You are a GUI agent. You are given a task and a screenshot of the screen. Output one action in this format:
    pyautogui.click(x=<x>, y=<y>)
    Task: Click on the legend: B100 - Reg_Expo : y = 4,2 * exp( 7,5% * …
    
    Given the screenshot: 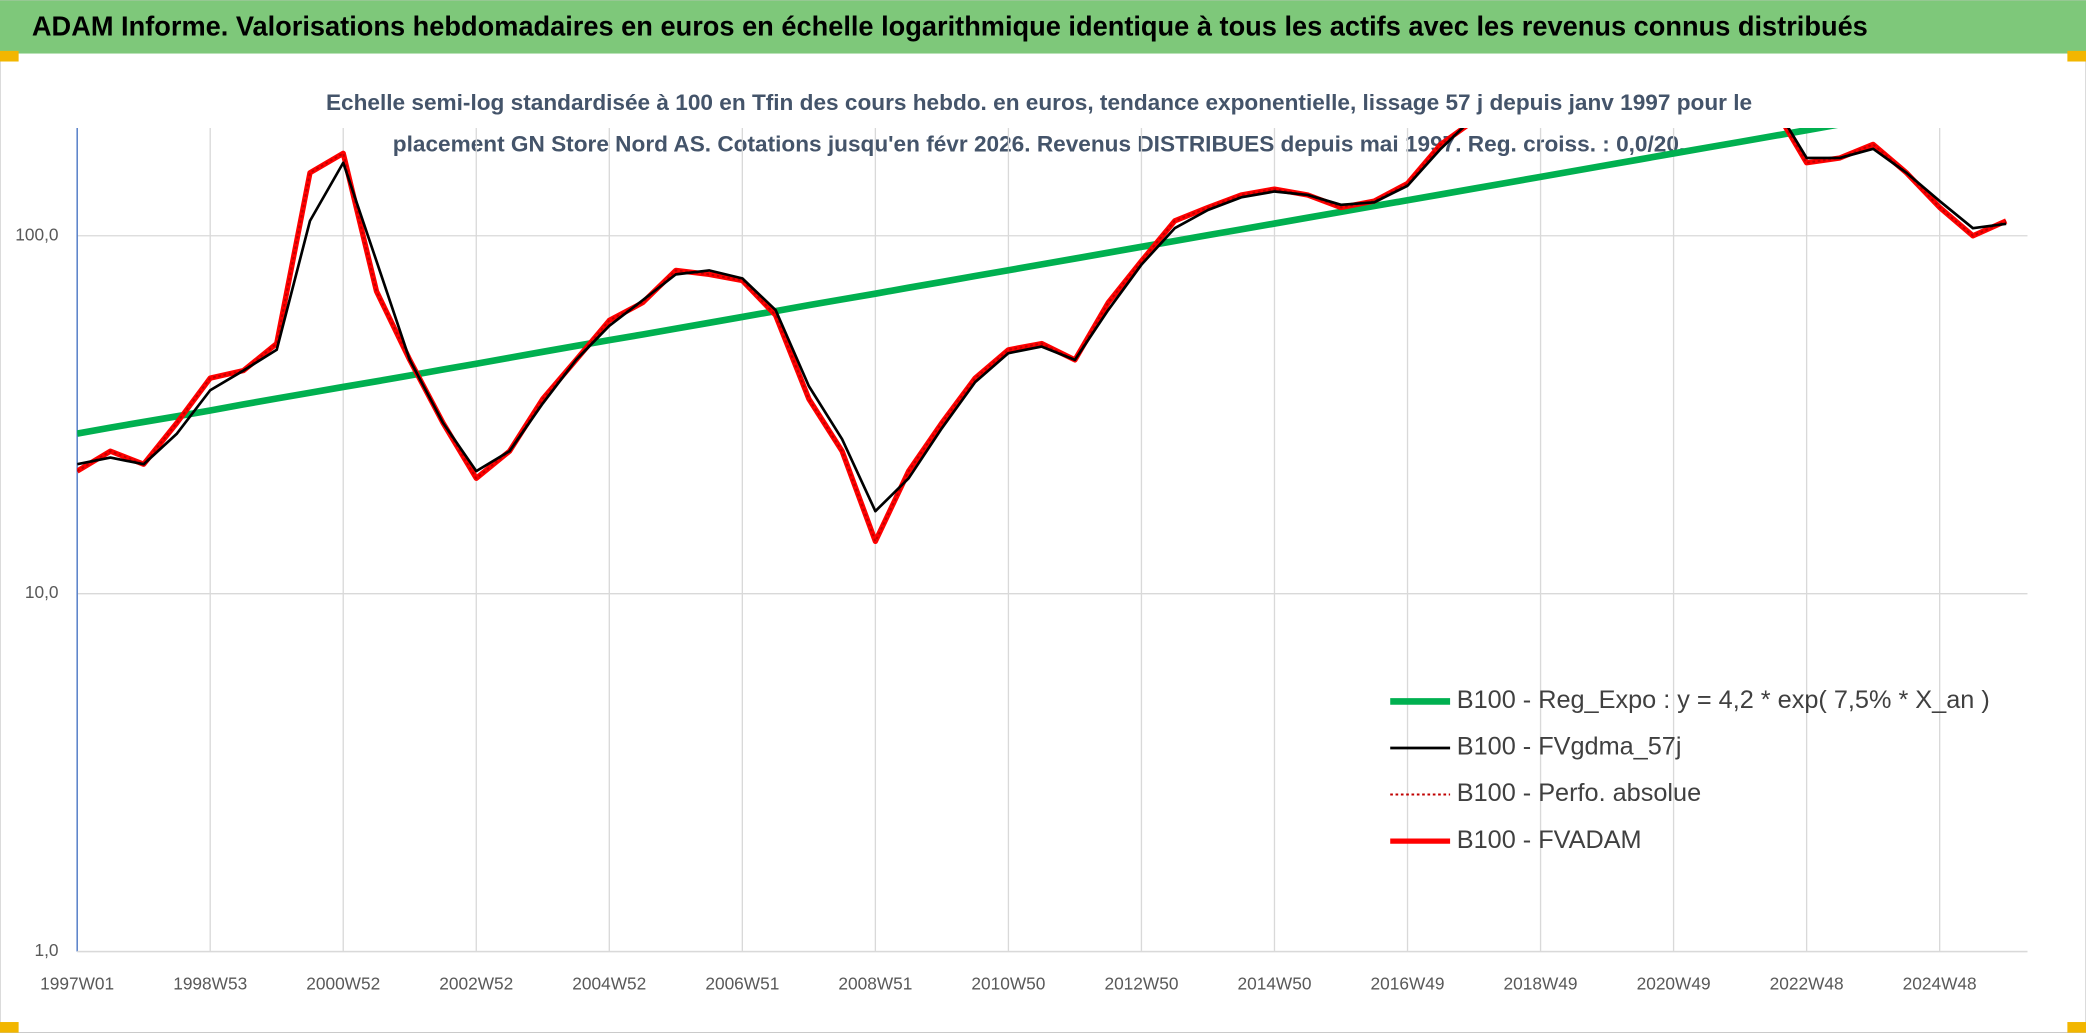 What is the action you would take?
    pyautogui.click(x=1690, y=770)
    